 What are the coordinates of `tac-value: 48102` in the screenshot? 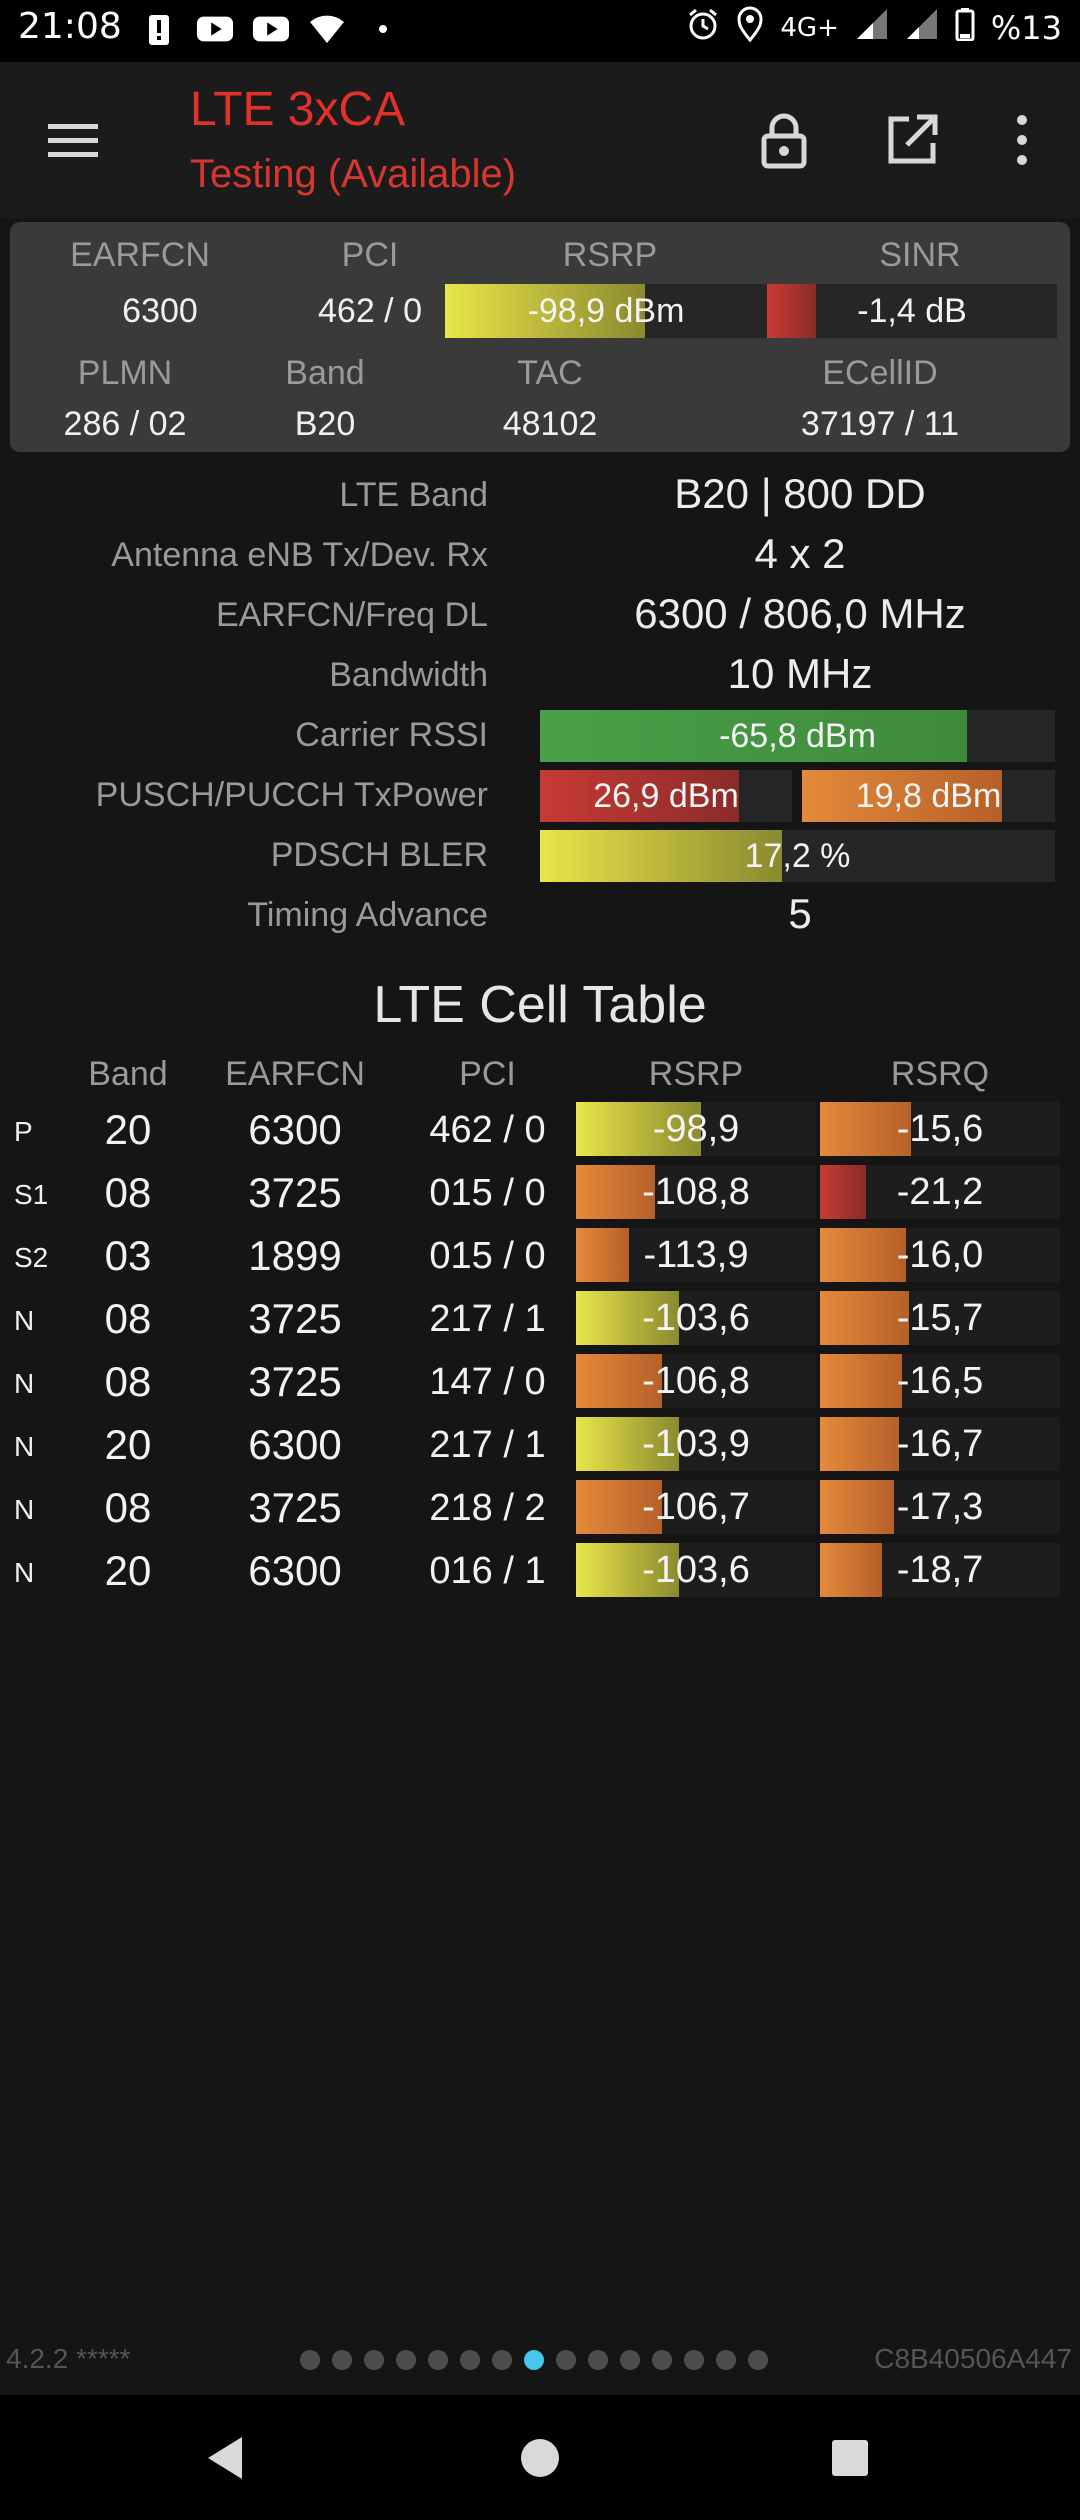 It's located at (550, 424).